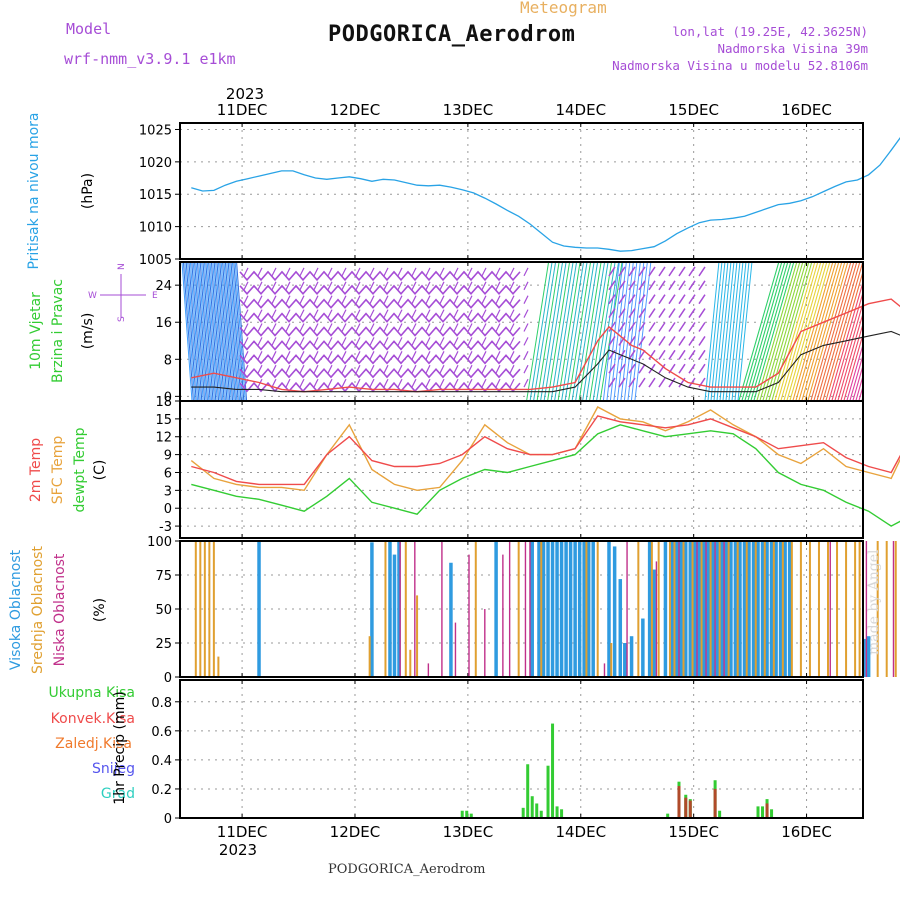  Describe the element at coordinates (693, 832) in the screenshot. I see `day-label-bottom: 15DEC` at that location.